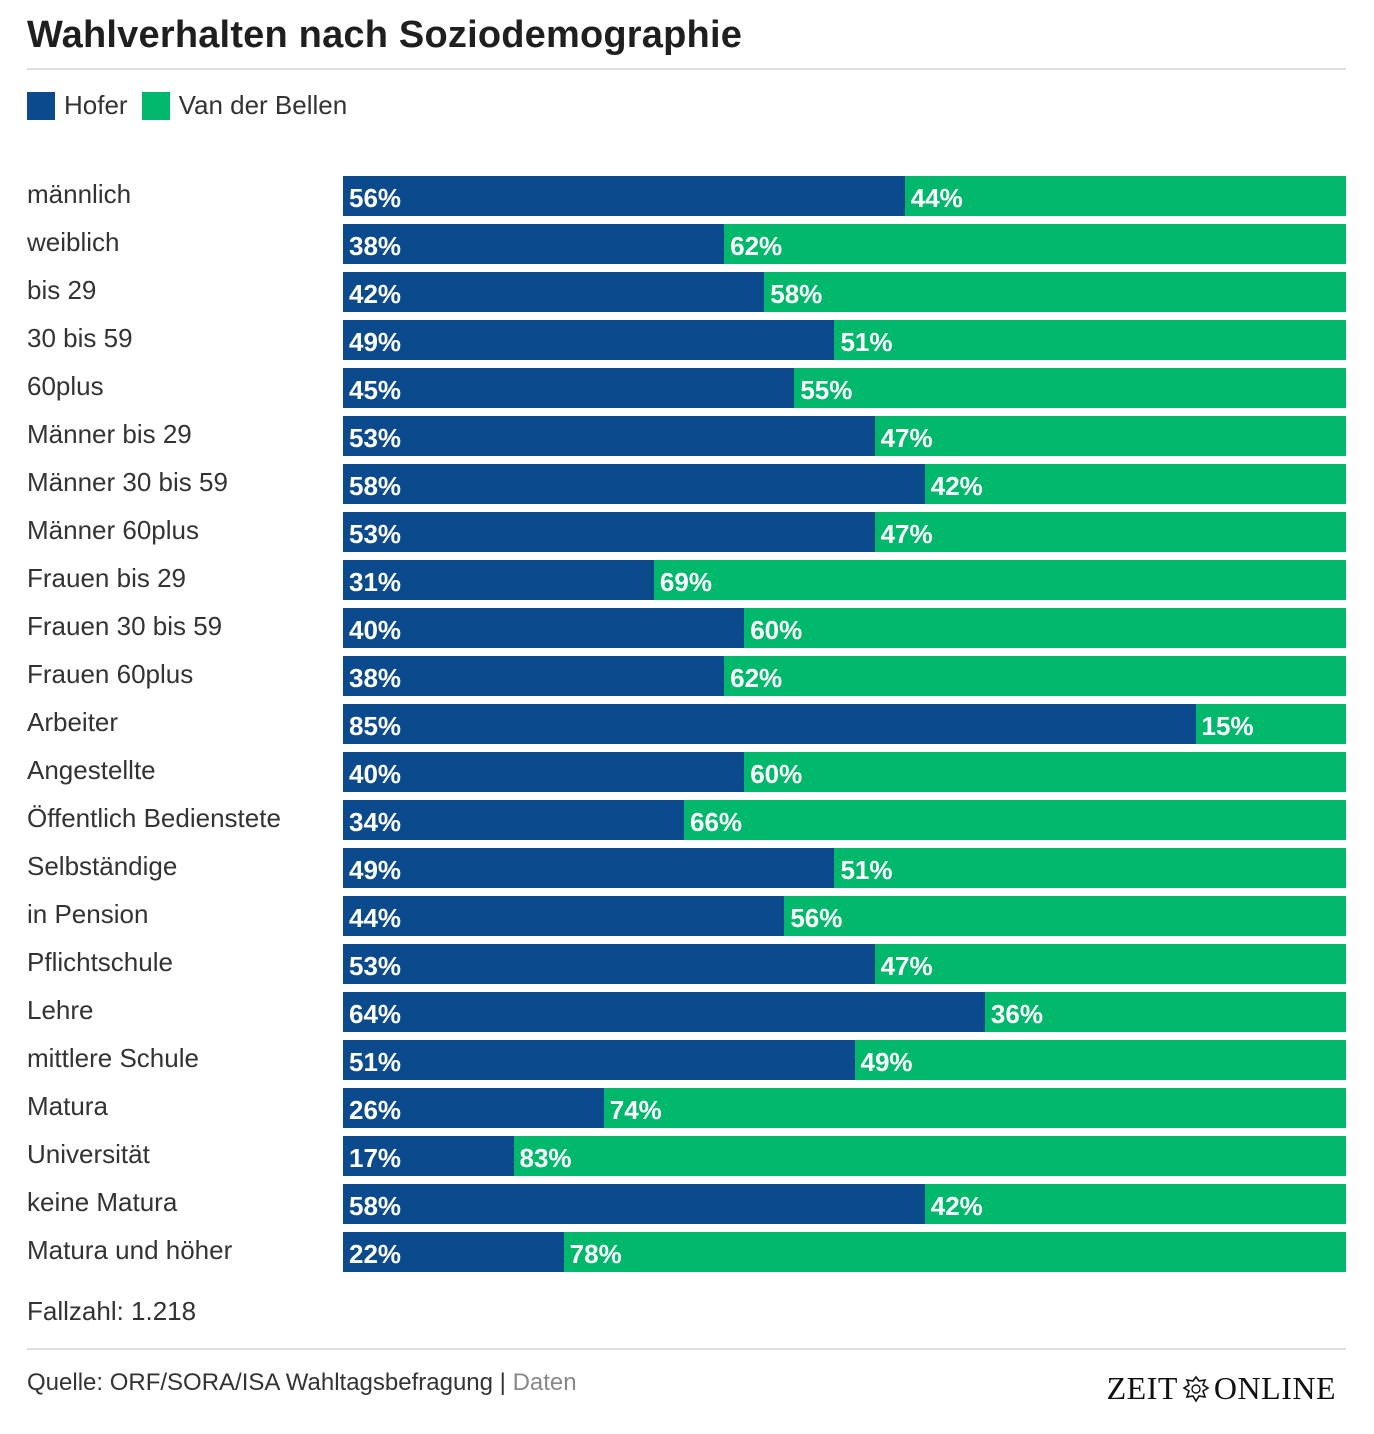  Describe the element at coordinates (1070, 388) in the screenshot. I see `bar-segment-van-der-bellen: 55%` at that location.